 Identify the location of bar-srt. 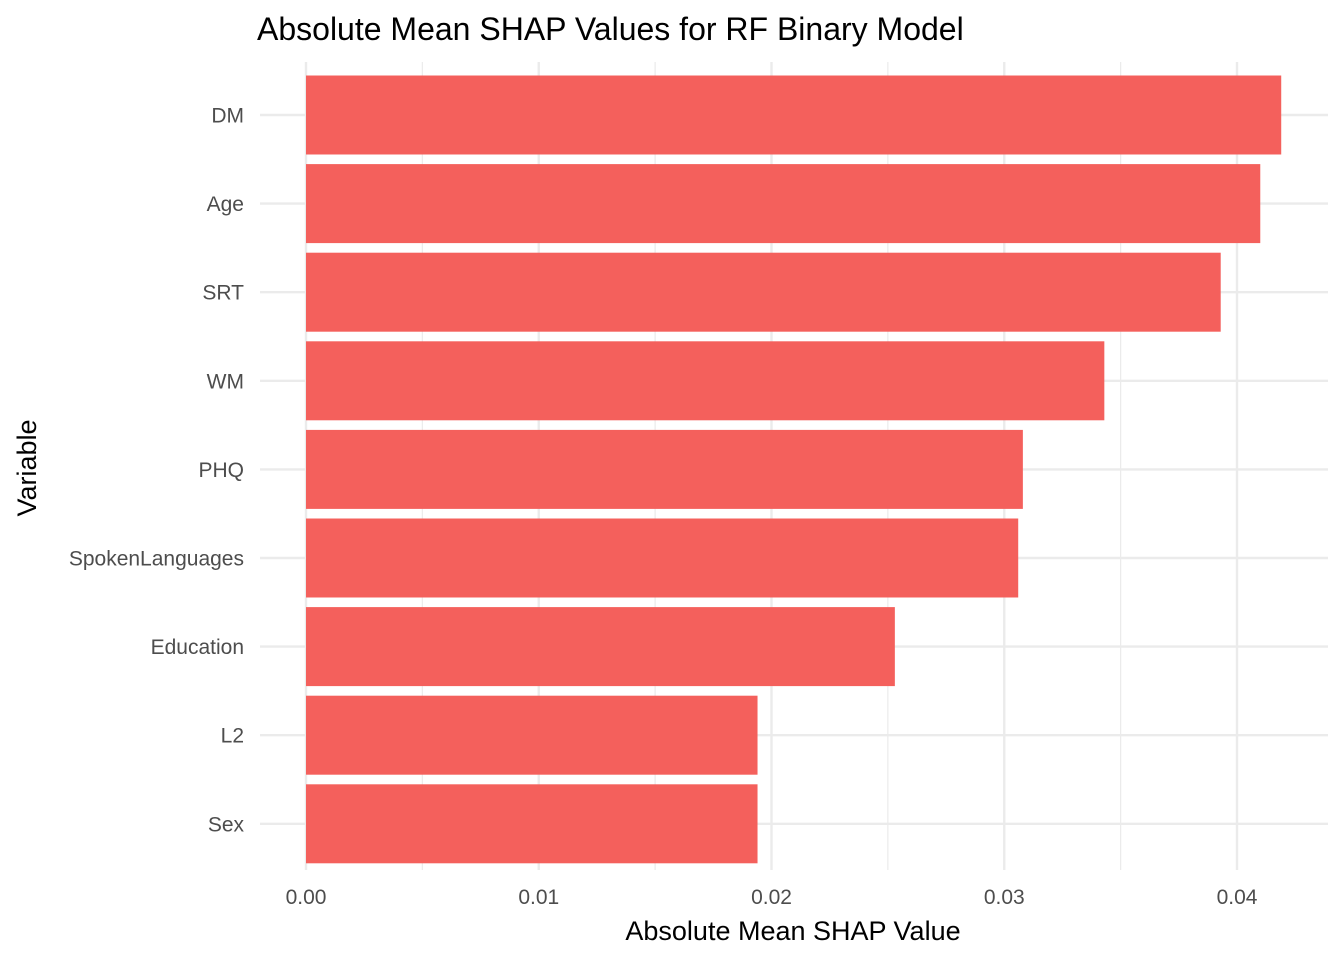
(763, 292).